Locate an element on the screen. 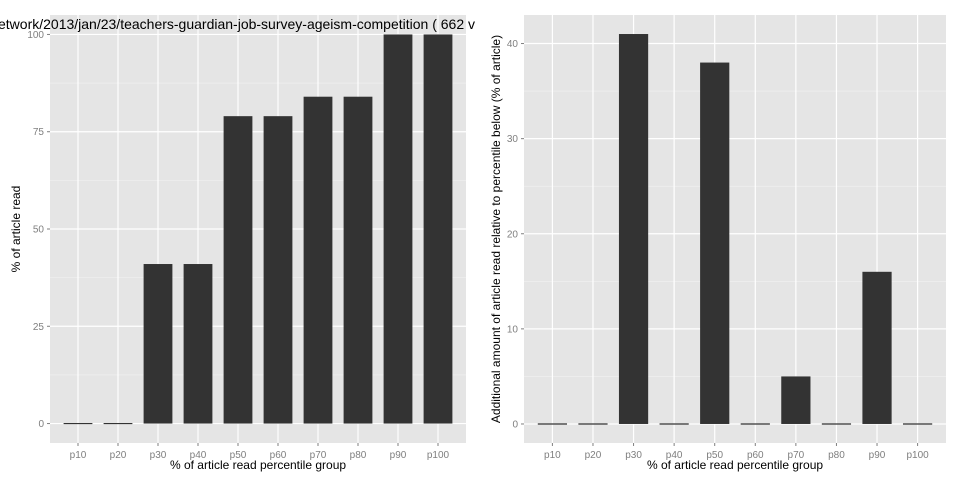 Image resolution: width=960 pixels, height=480 pixels. bar-p80 is located at coordinates (358, 260).